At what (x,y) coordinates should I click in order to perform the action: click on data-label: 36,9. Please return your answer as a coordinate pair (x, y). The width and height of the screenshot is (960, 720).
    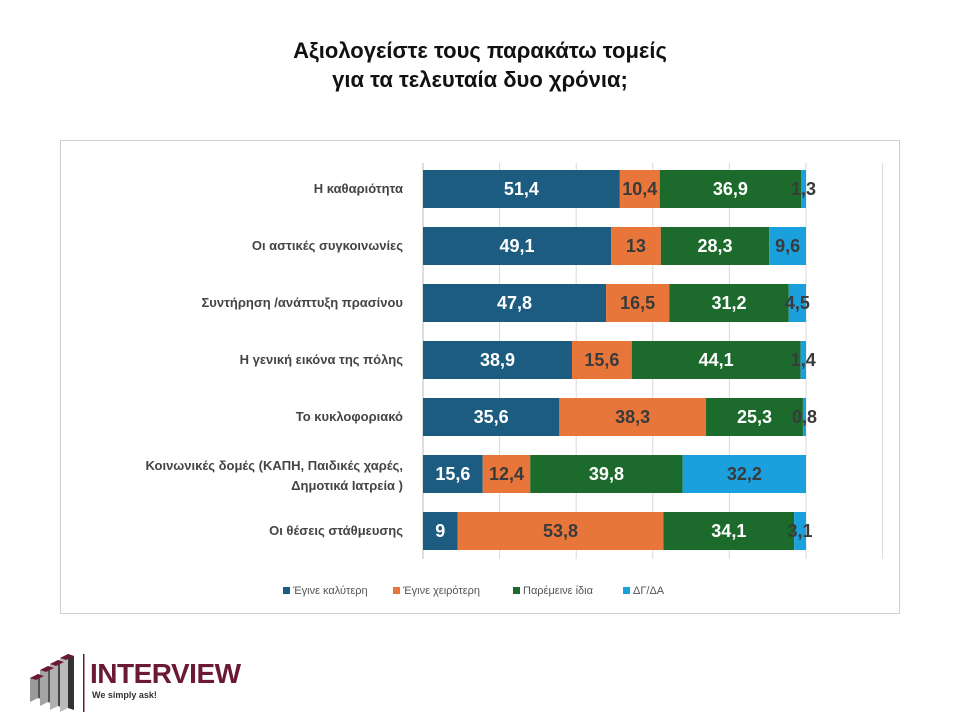
    Looking at the image, I should click on (730, 189).